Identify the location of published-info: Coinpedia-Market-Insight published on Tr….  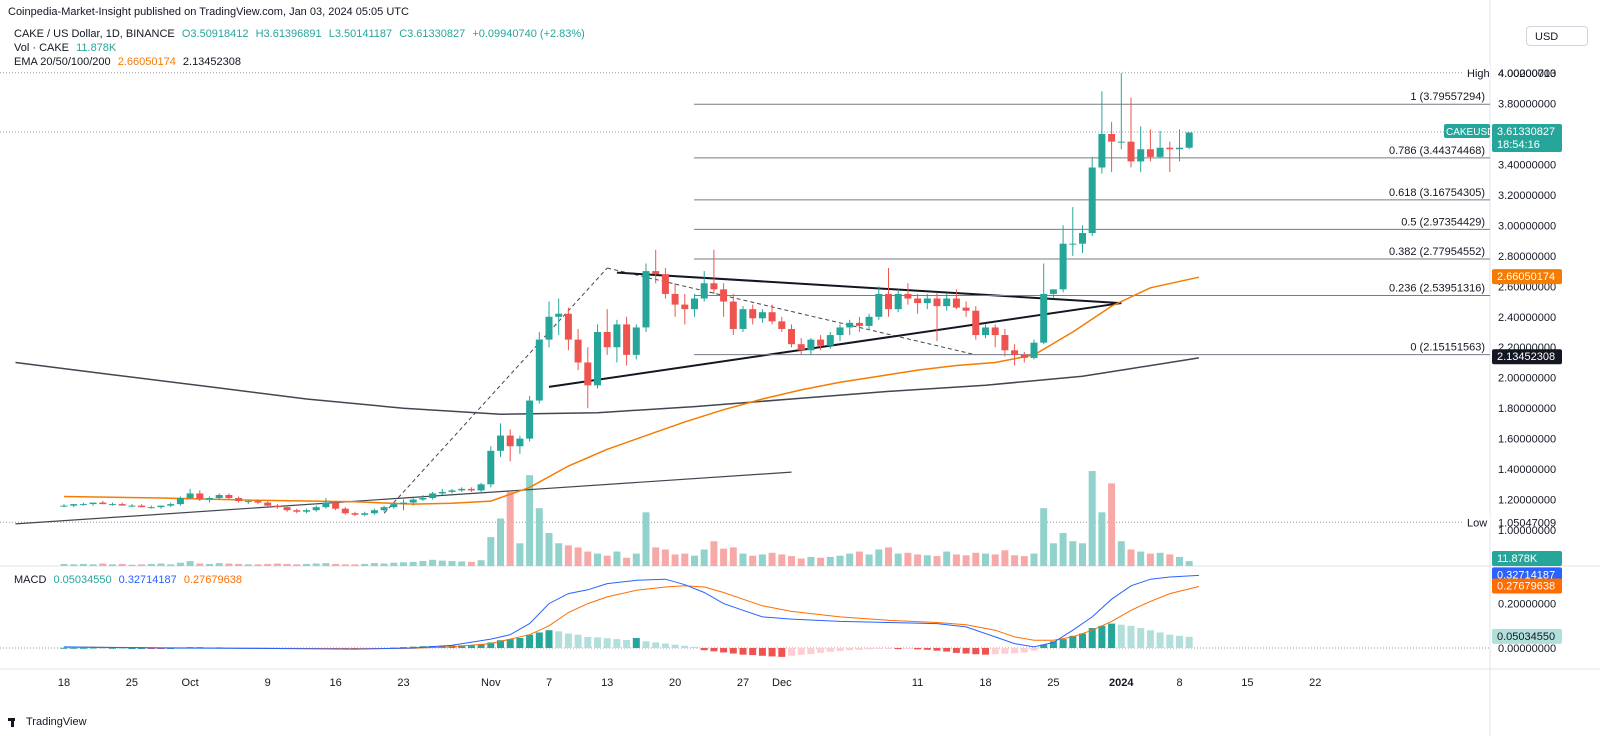
(208, 12).